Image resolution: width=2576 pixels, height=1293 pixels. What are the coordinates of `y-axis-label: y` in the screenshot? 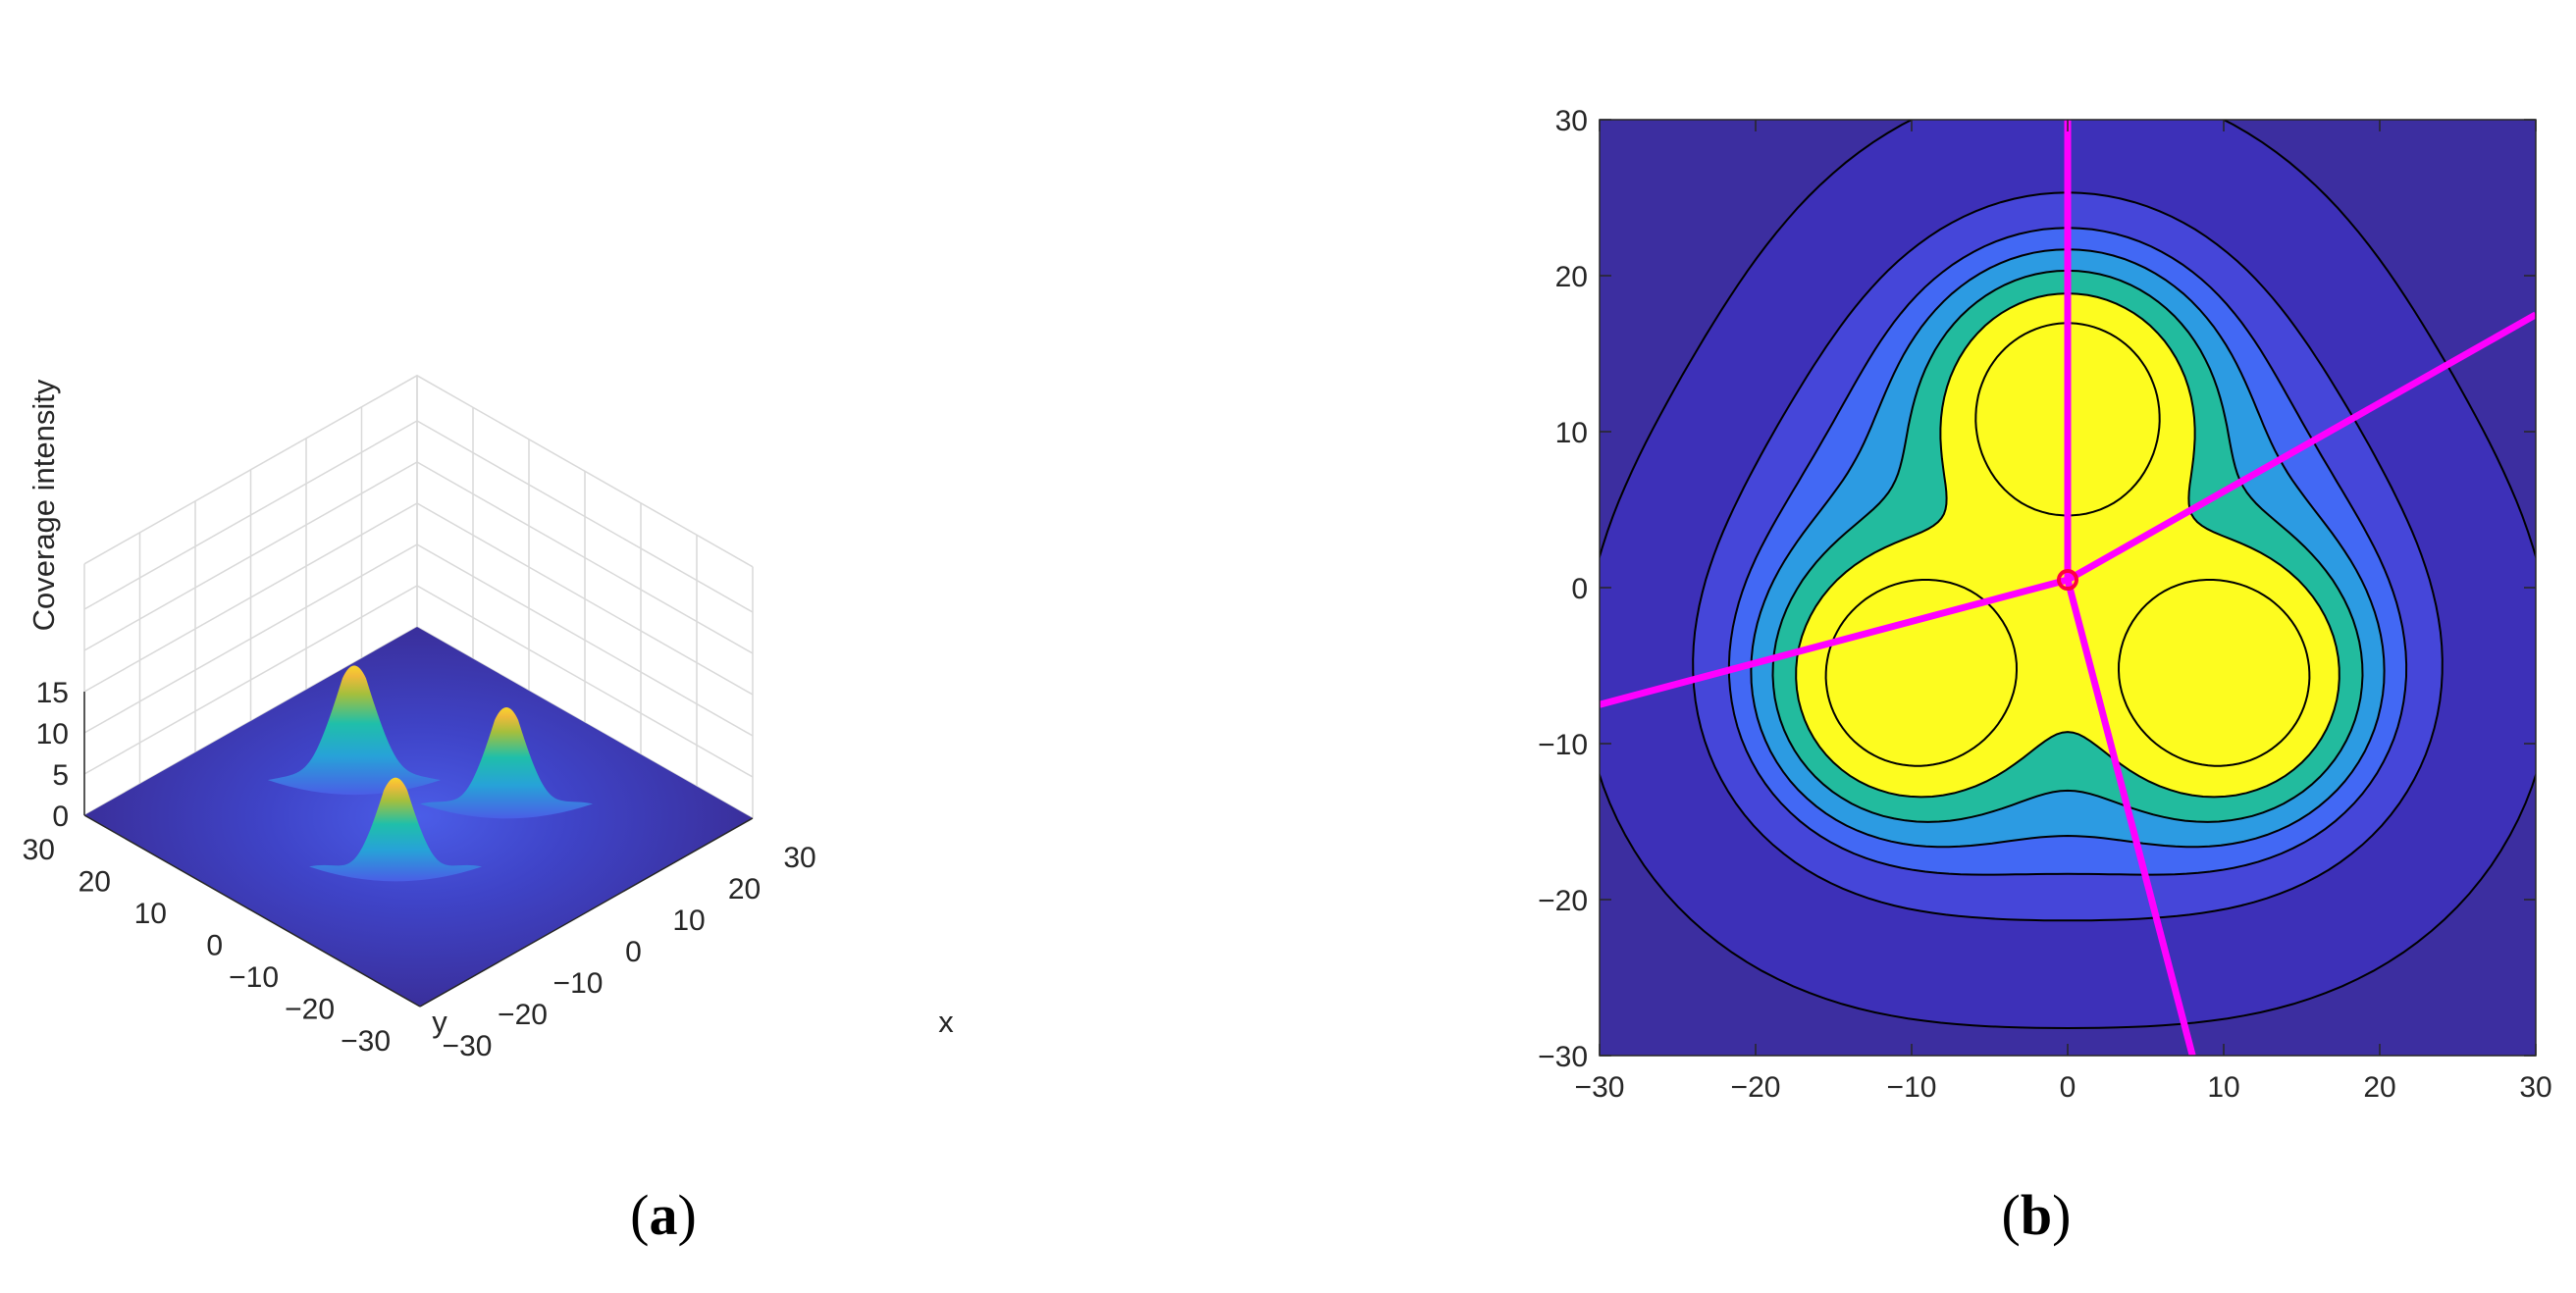 It's located at (439, 1022).